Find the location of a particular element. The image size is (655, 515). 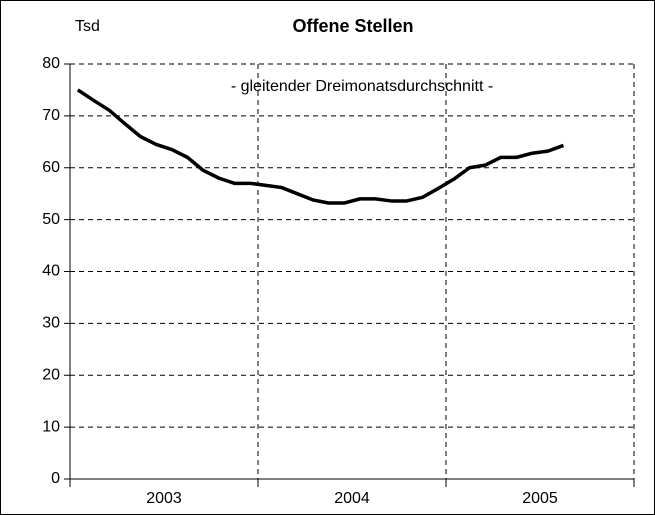

y-tick-label: 50 is located at coordinates (51, 219).